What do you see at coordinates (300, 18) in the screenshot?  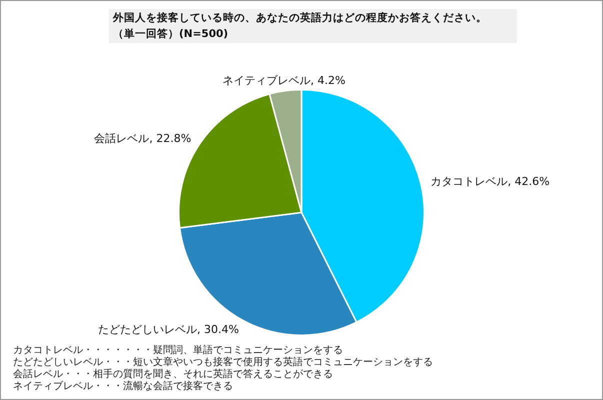 I see `chart-title: 外国人を接客している時の、あなたの英語力はどの程度かお答えください。` at bounding box center [300, 18].